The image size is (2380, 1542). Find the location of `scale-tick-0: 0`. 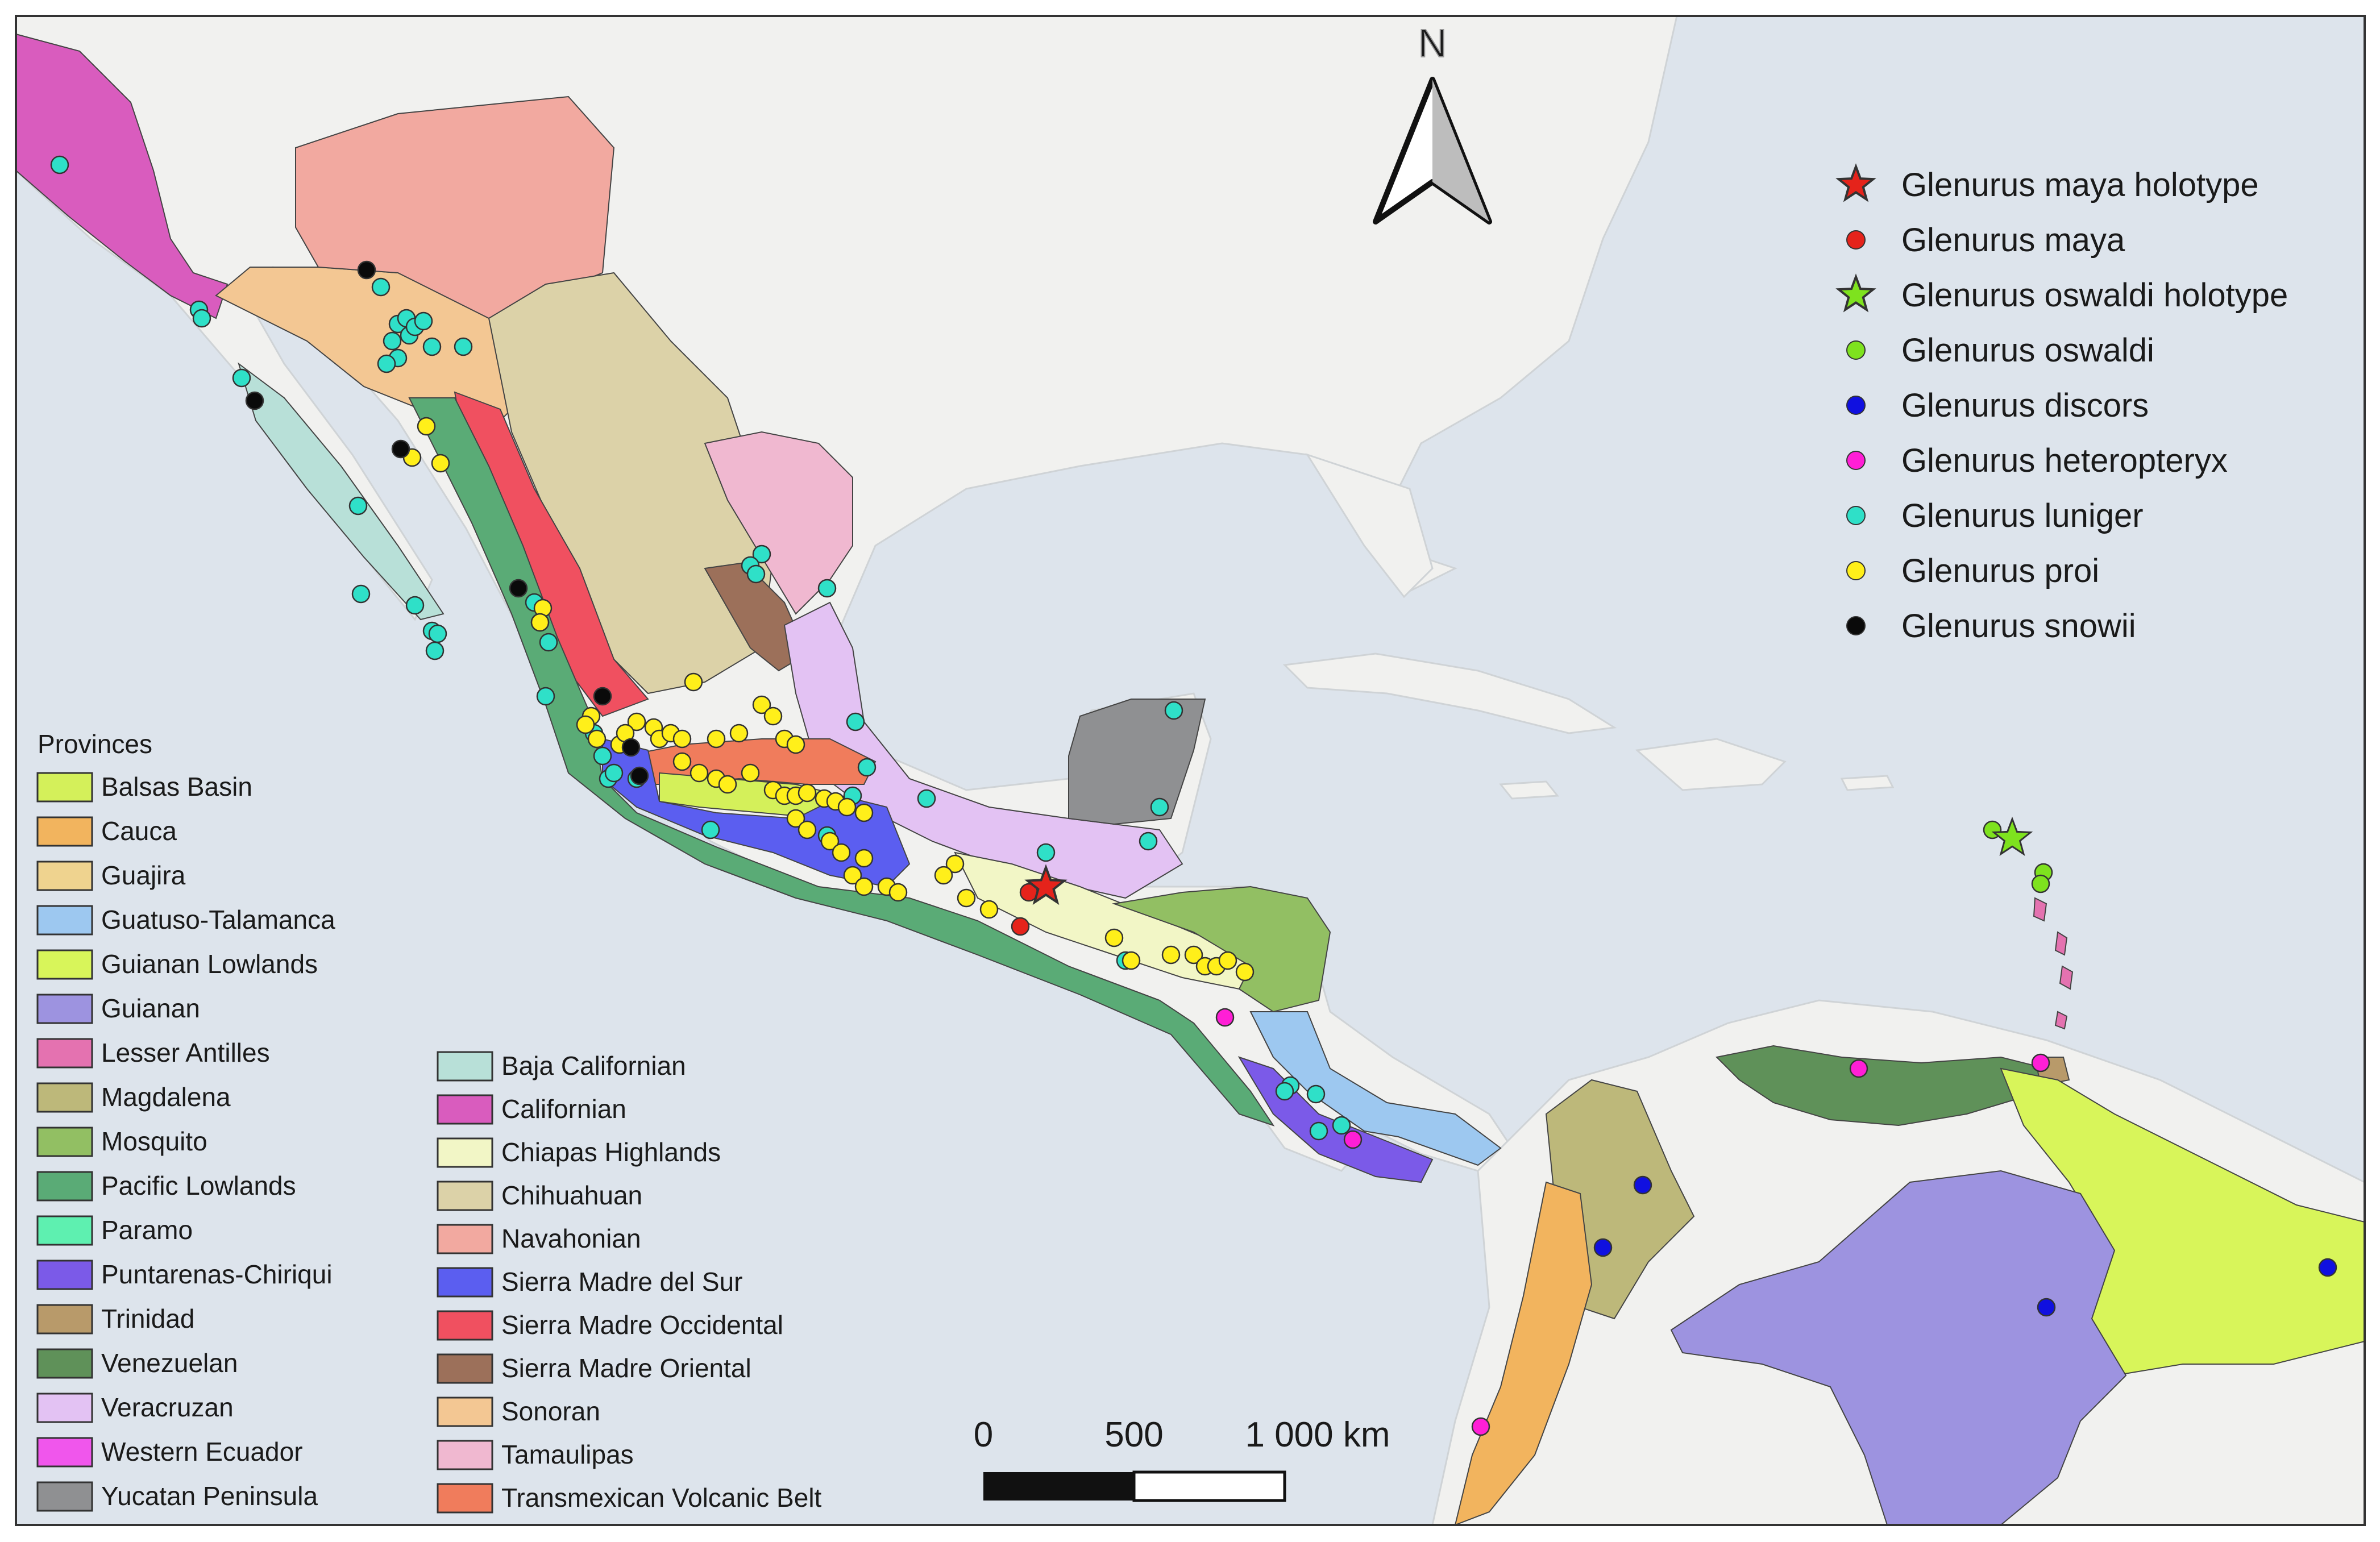

scale-tick-0: 0 is located at coordinates (983, 1434).